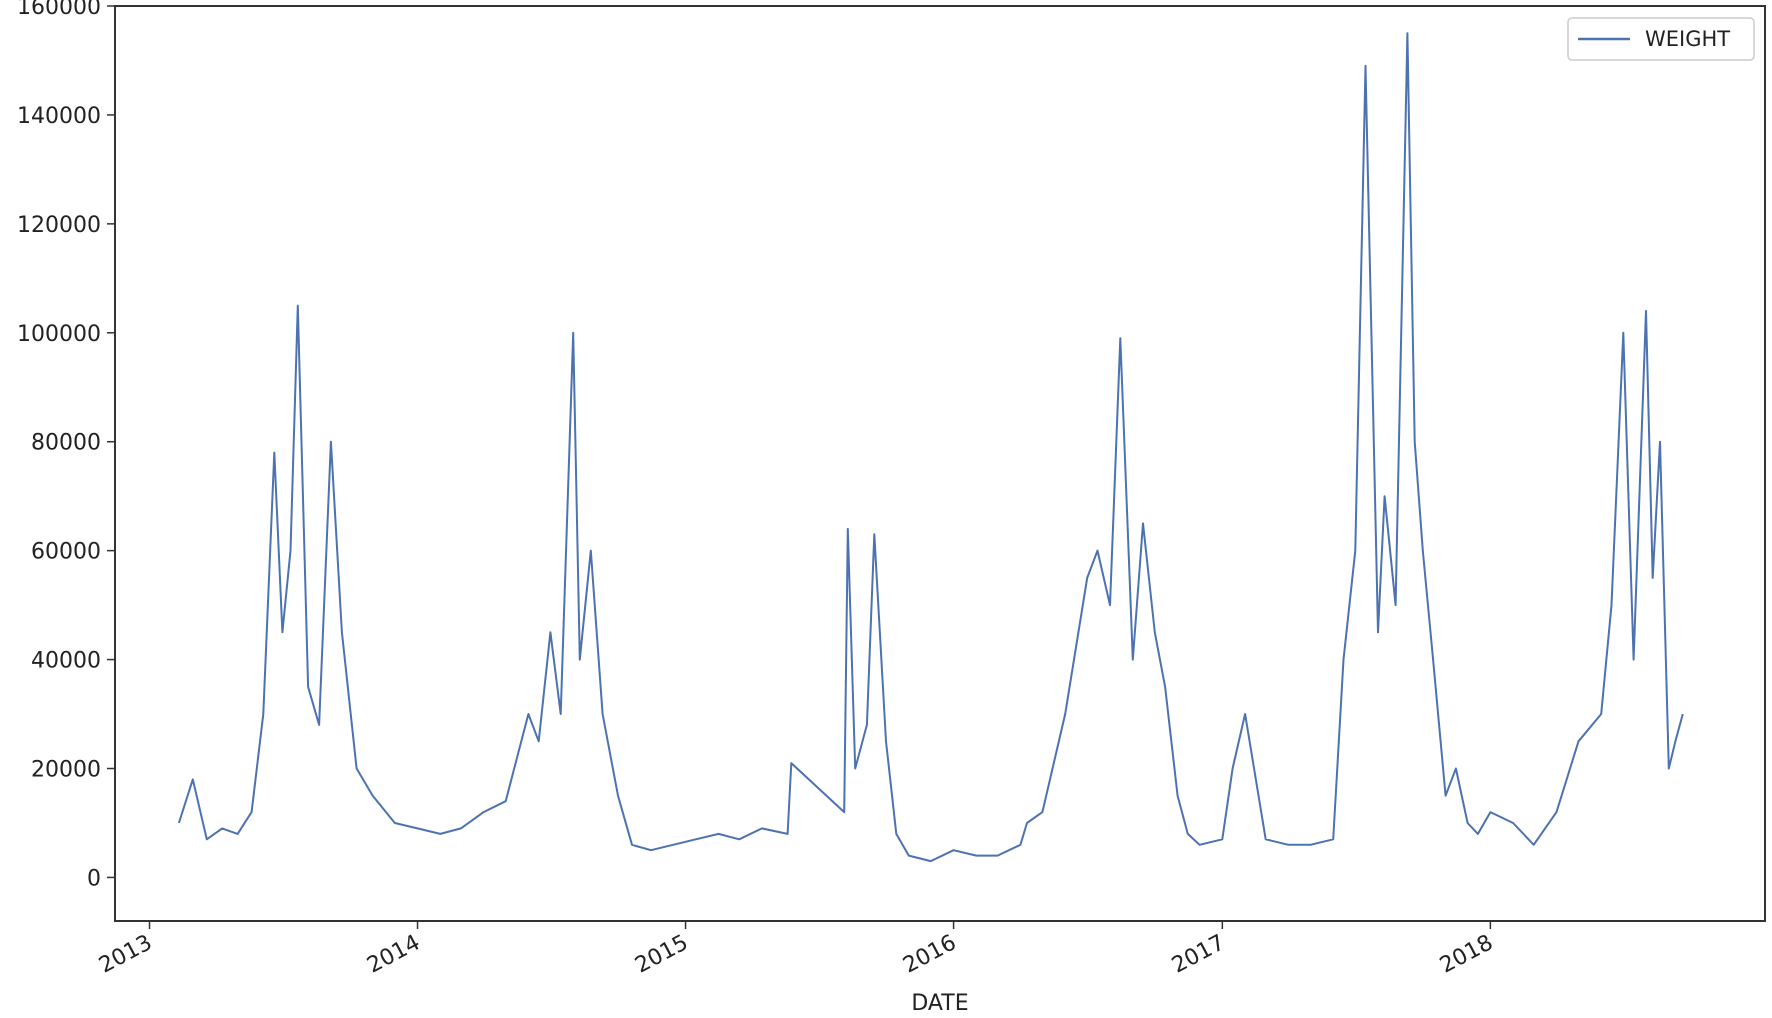 This screenshot has height=1018, width=1772. What do you see at coordinates (796, 950) in the screenshot?
I see `x-axis: 2013 2014 2015 2016 2017 2018` at bounding box center [796, 950].